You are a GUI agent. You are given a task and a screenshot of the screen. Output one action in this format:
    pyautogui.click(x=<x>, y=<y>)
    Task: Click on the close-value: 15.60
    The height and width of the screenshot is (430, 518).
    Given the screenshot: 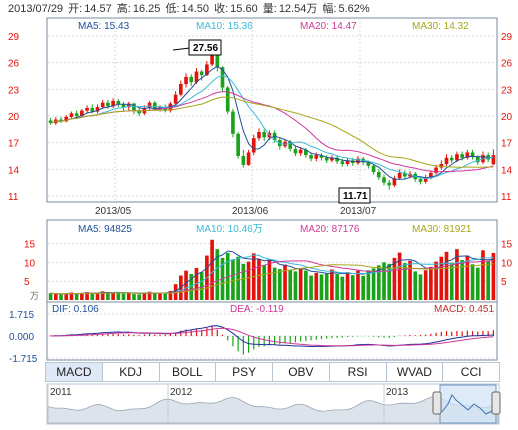 What is the action you would take?
    pyautogui.click(x=244, y=9)
    